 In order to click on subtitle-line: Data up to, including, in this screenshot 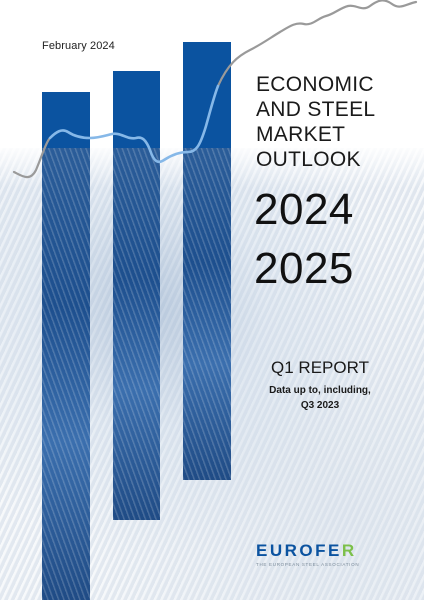, I will do `click(320, 390)`.